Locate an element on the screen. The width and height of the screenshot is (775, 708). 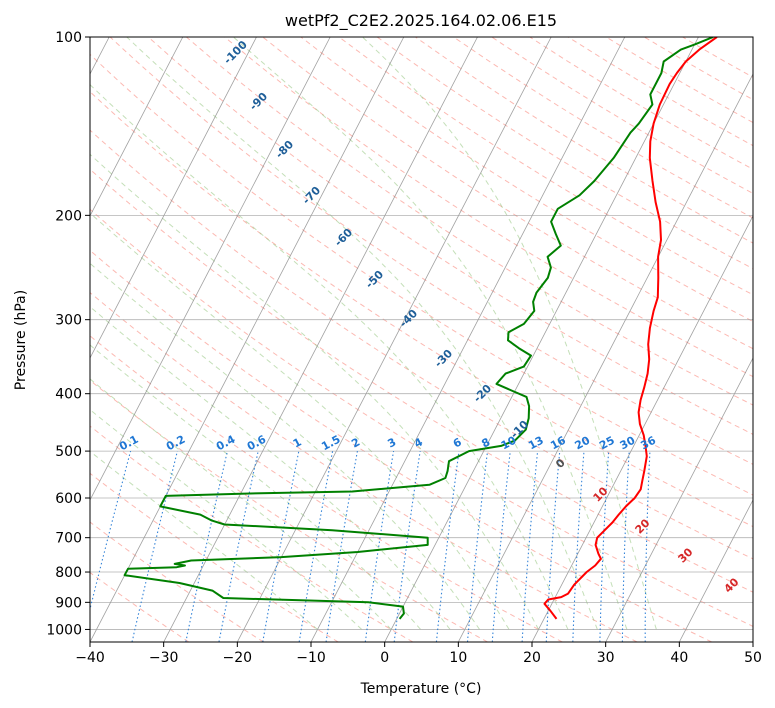
mixing-ratio-label: 4 is located at coordinates (418, 442).